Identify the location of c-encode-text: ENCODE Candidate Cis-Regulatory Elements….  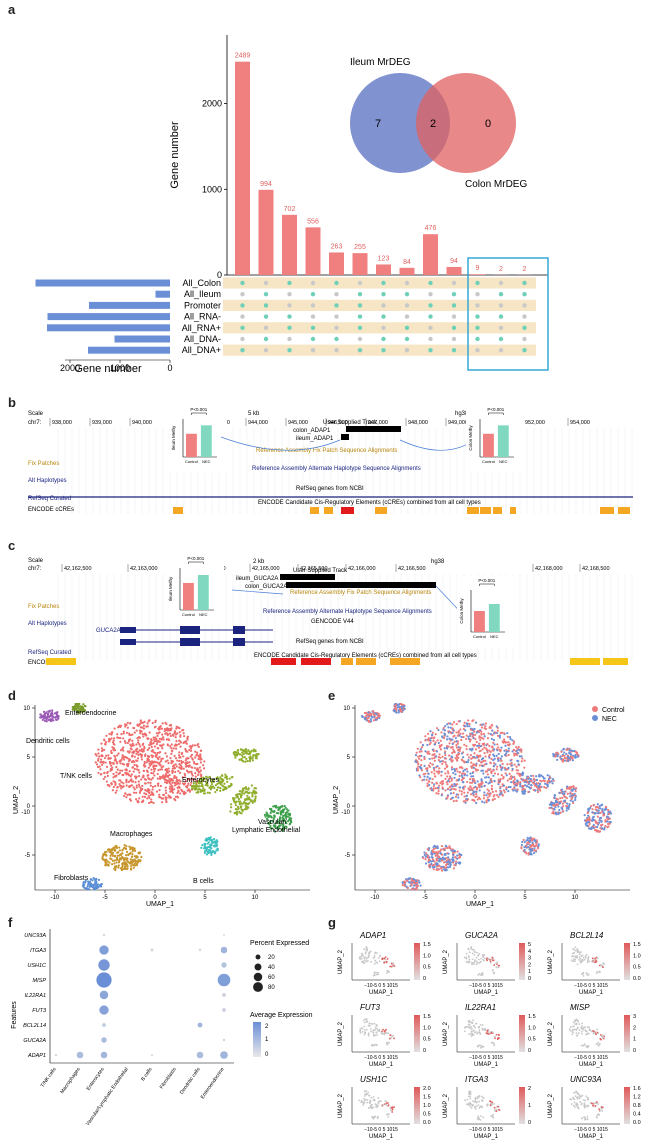
(365, 656).